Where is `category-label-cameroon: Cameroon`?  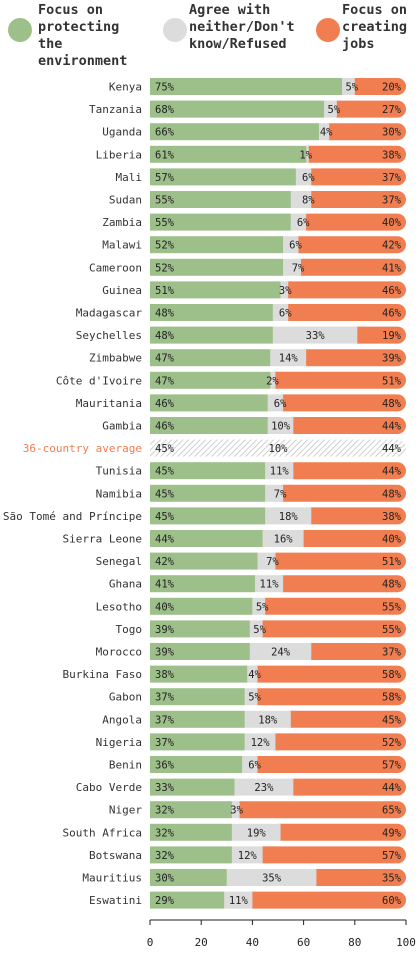 category-label-cameroon: Cameroon is located at coordinates (115, 267).